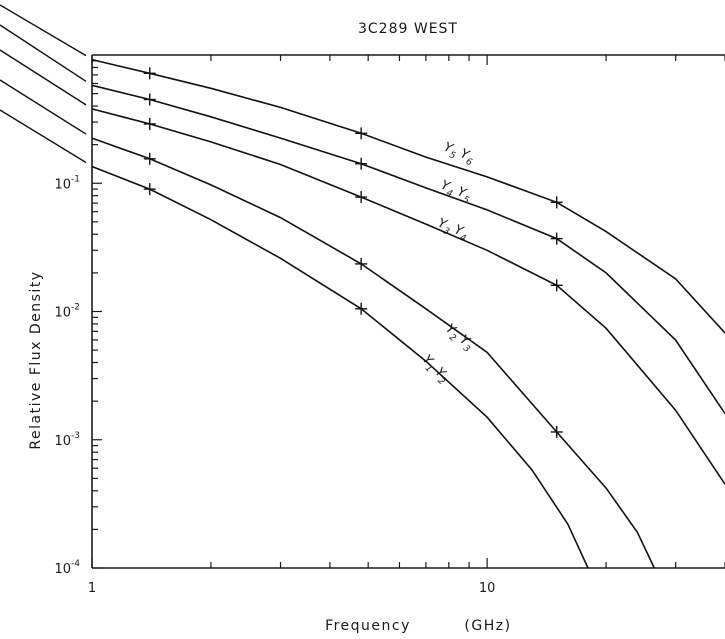 The height and width of the screenshot is (639, 725). What do you see at coordinates (452, 230) in the screenshot?
I see `curve-label: Y3 Y4` at bounding box center [452, 230].